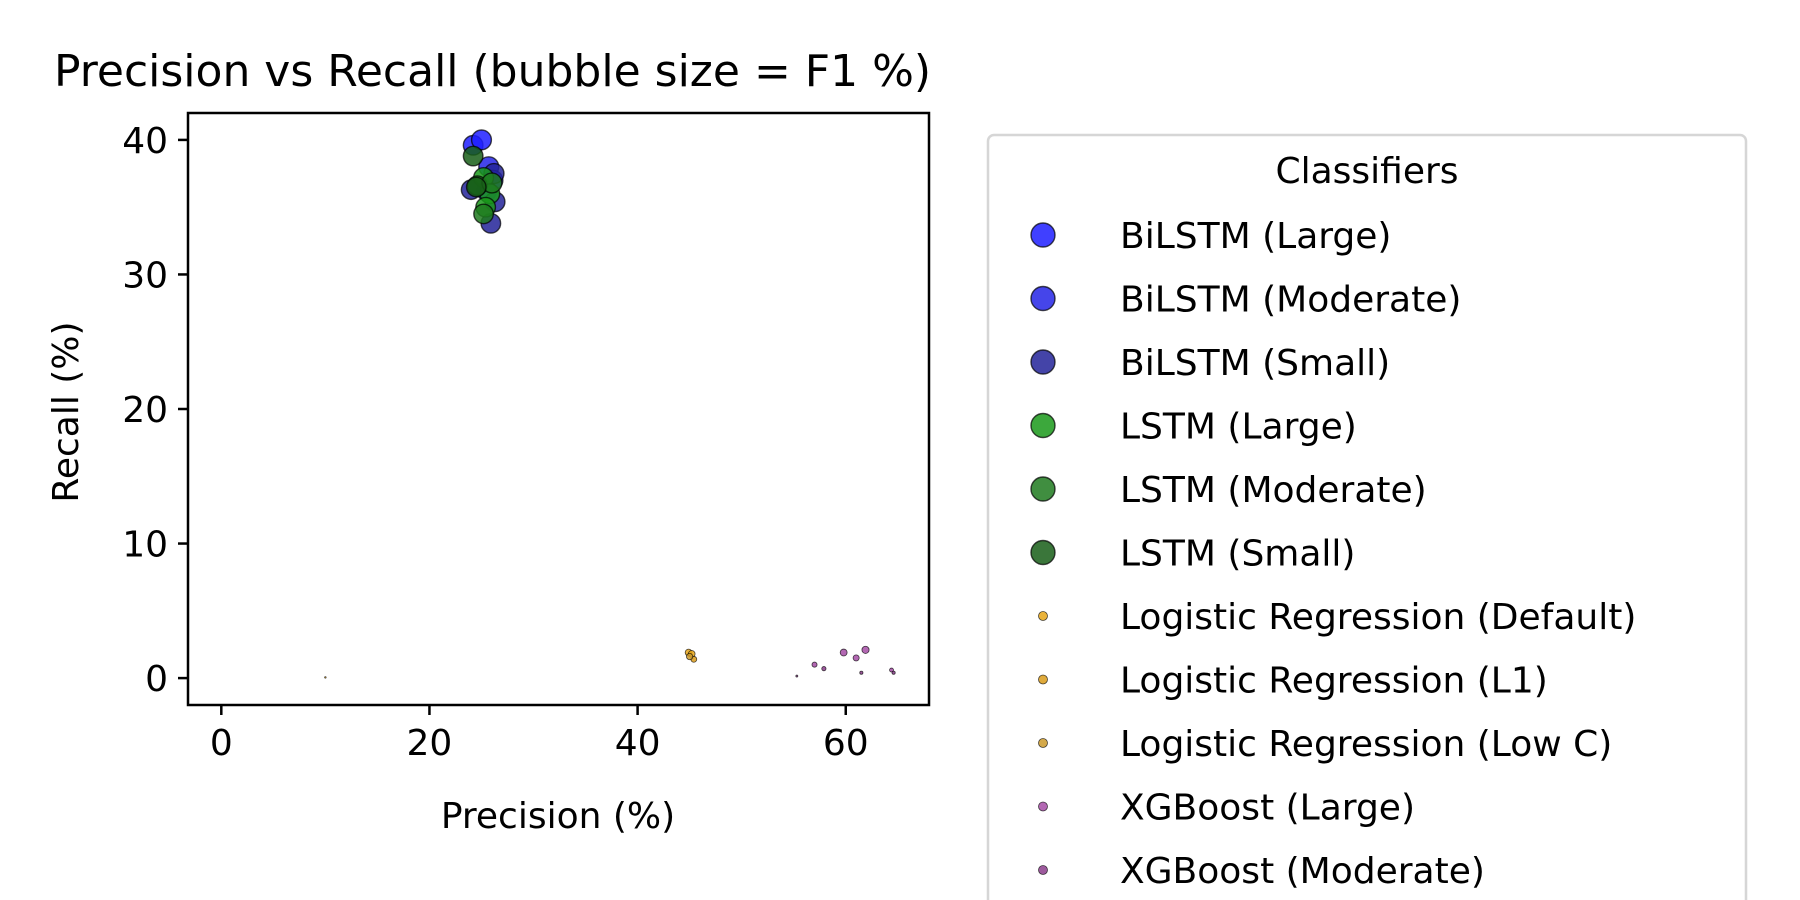 The height and width of the screenshot is (900, 1800). I want to click on legend-label: LSTM (Moderate), so click(1273, 490).